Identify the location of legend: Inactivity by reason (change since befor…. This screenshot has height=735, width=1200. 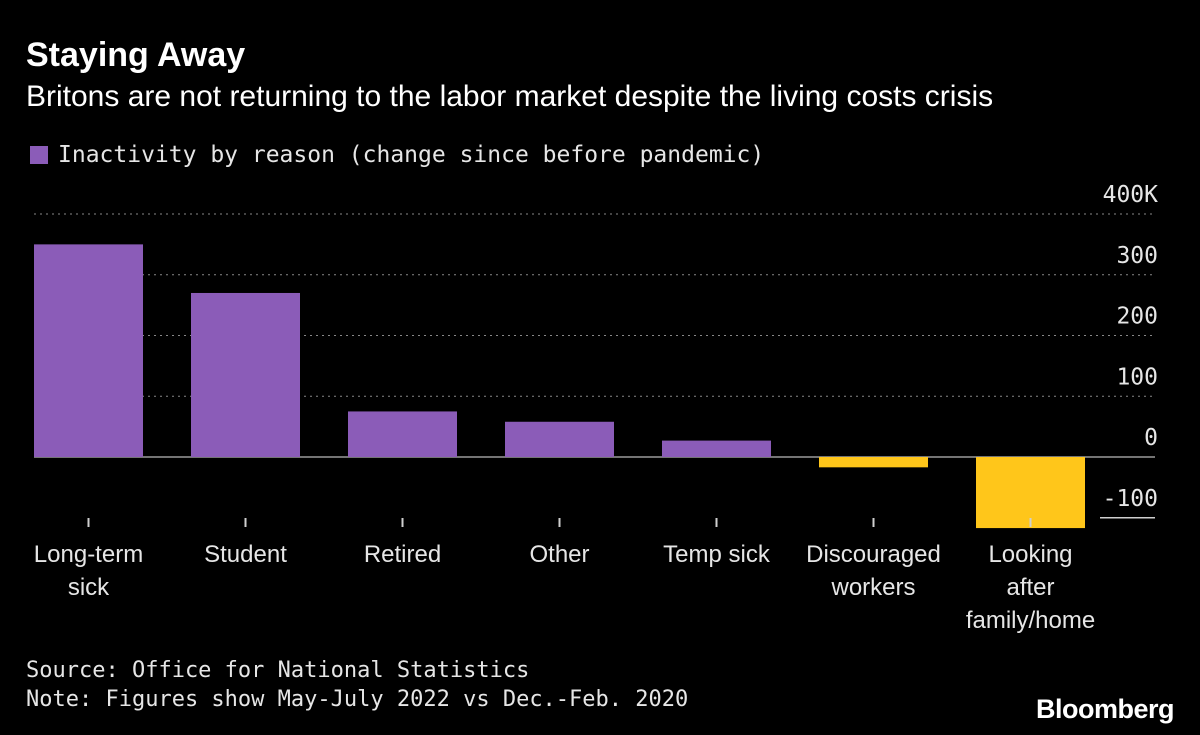
(397, 155).